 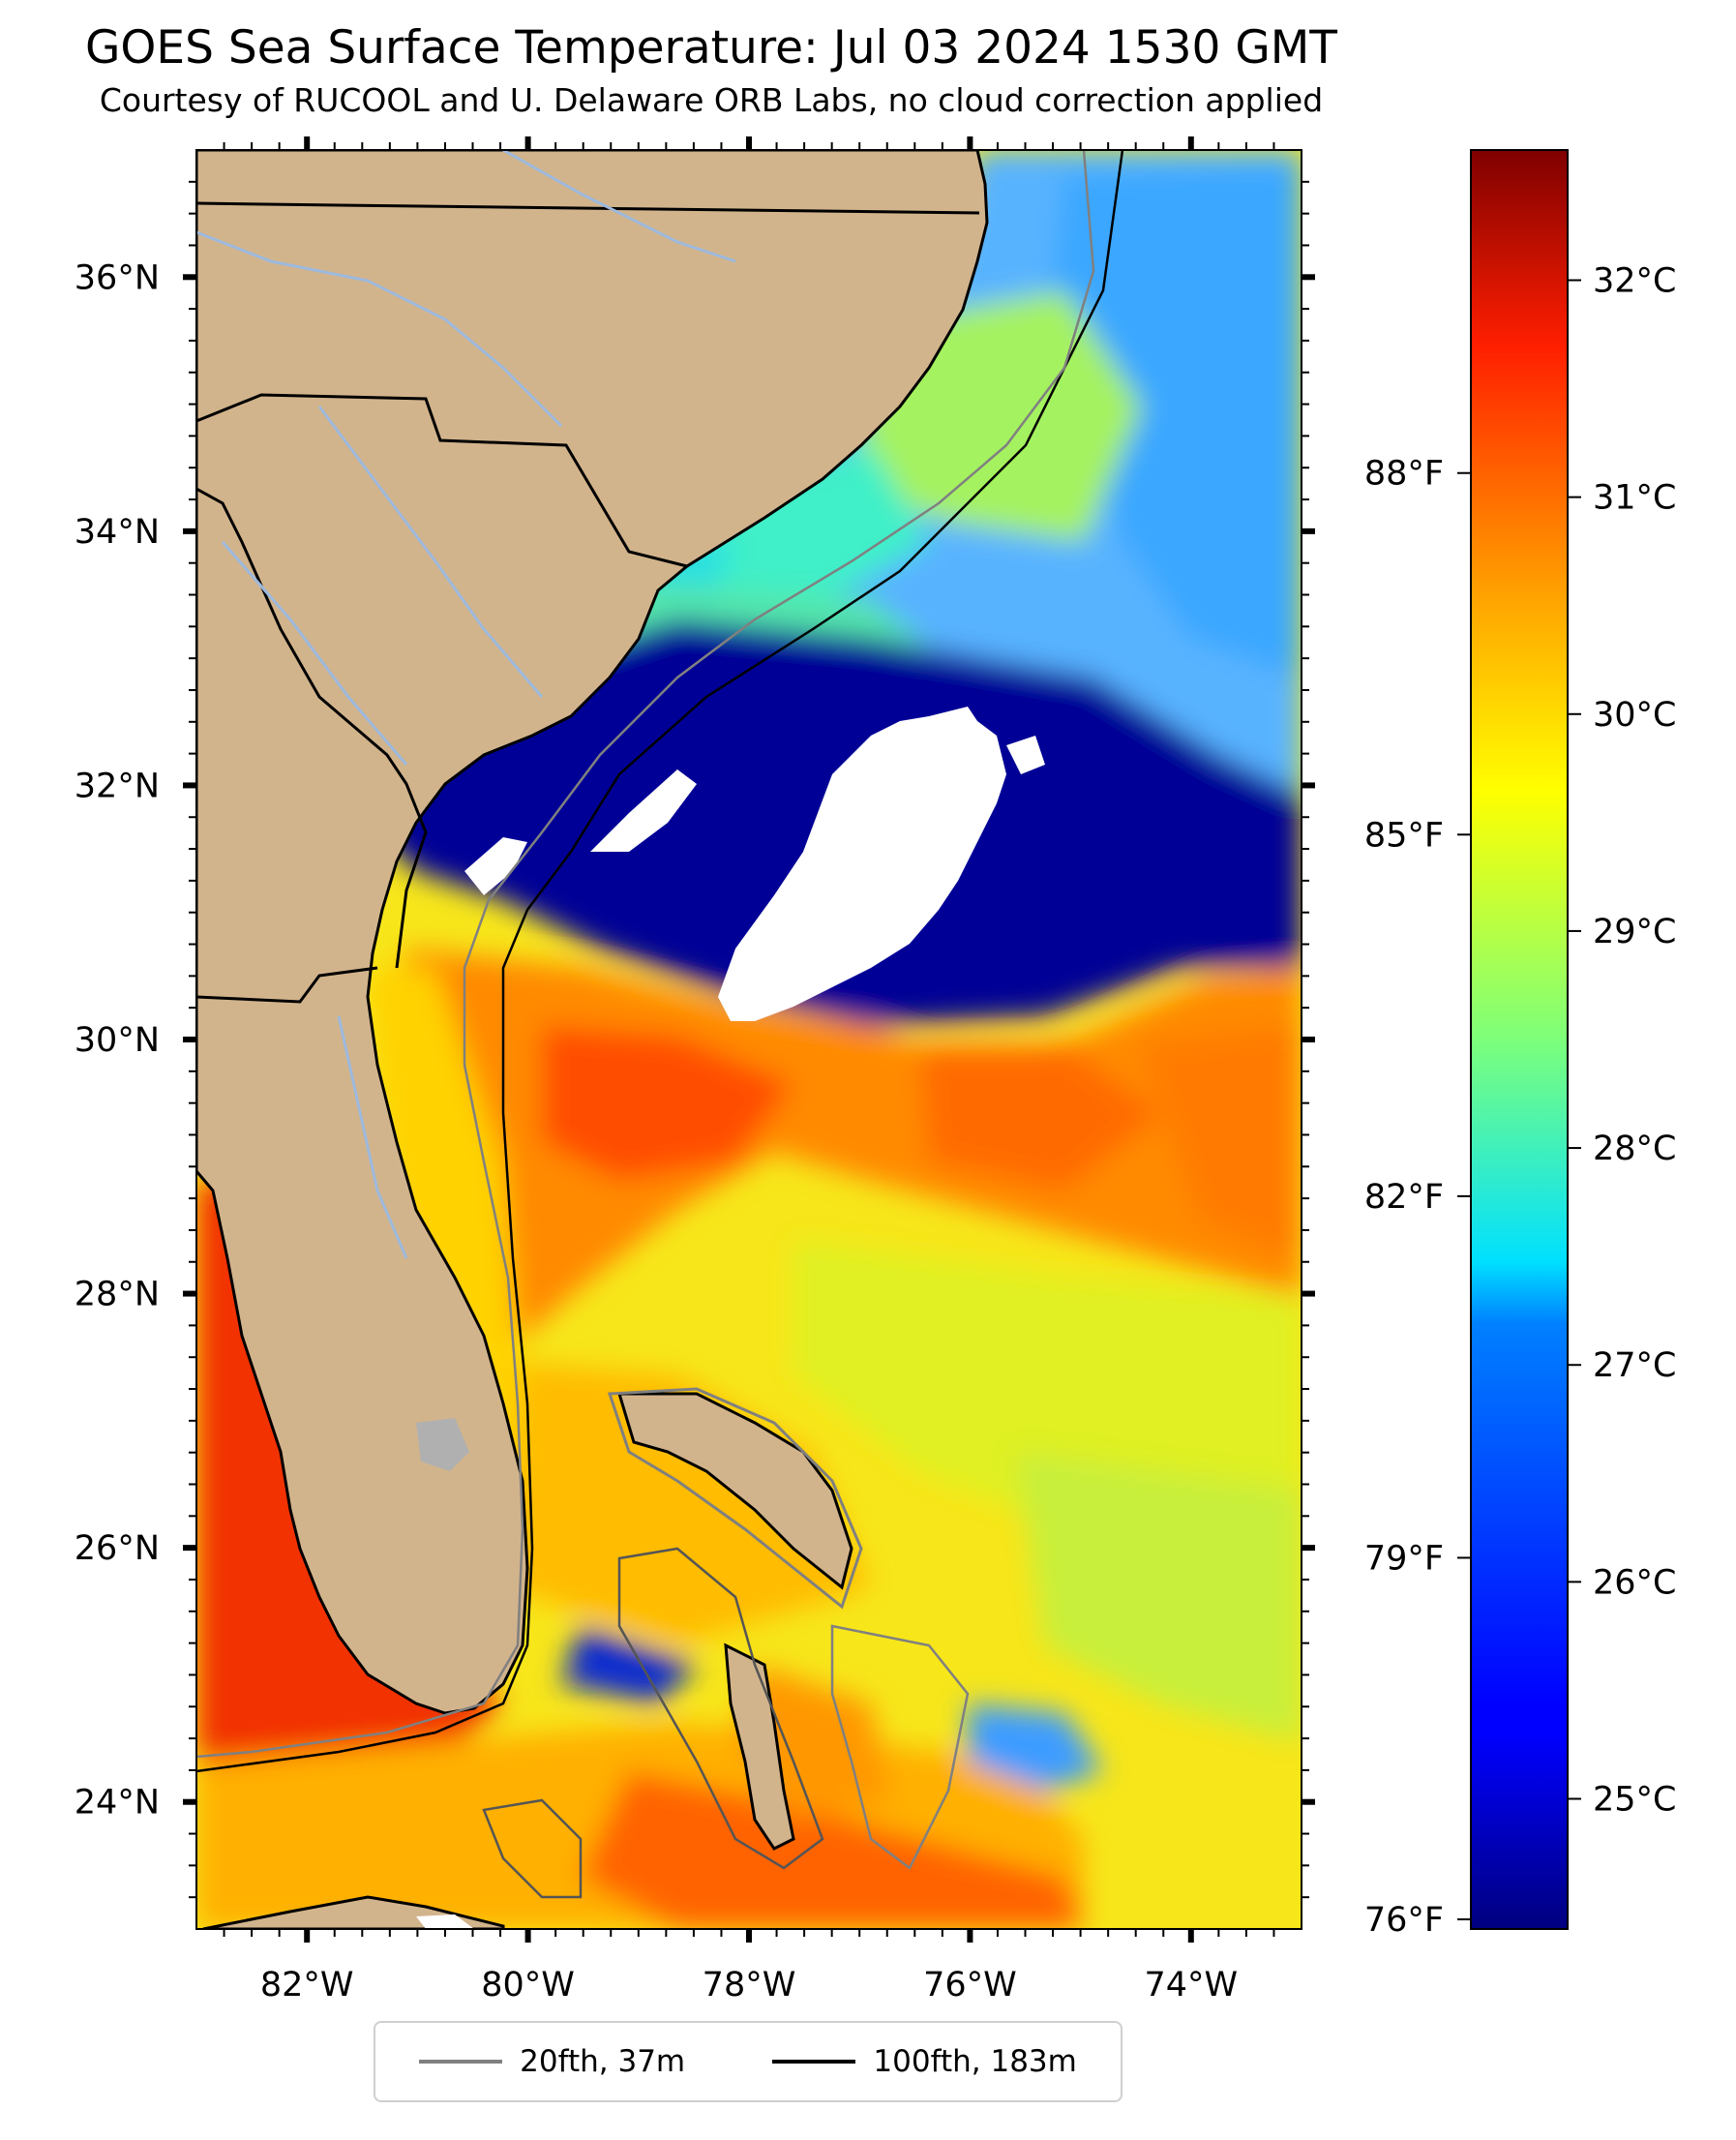 What do you see at coordinates (748, 2061) in the screenshot?
I see `legend: 20fth, 37m 100fth, 183m` at bounding box center [748, 2061].